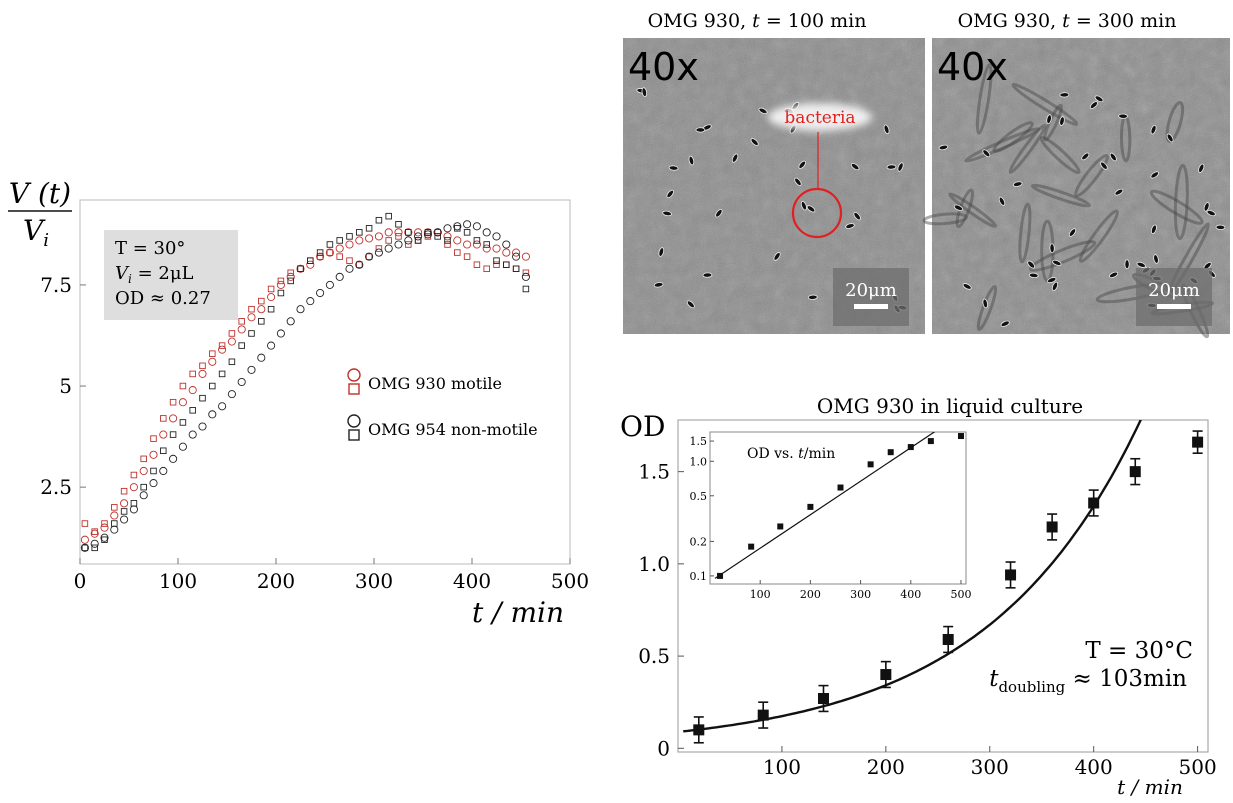  I want to click on od-y-axis-label: OD, so click(642, 426).